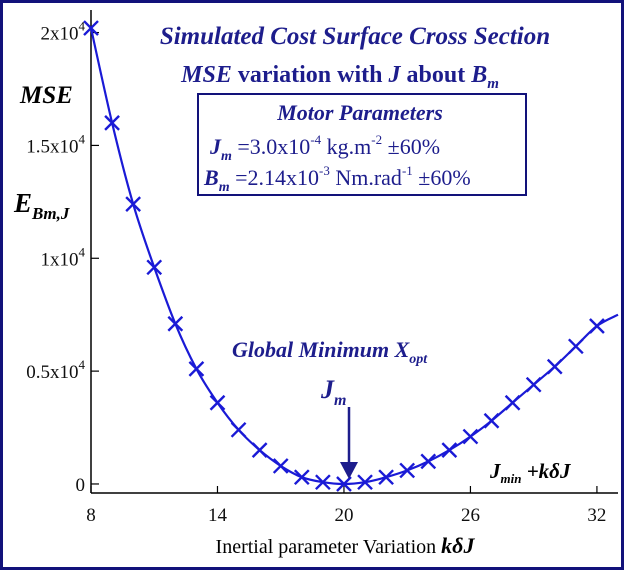  I want to click on x-tick-group, so click(344, 489).